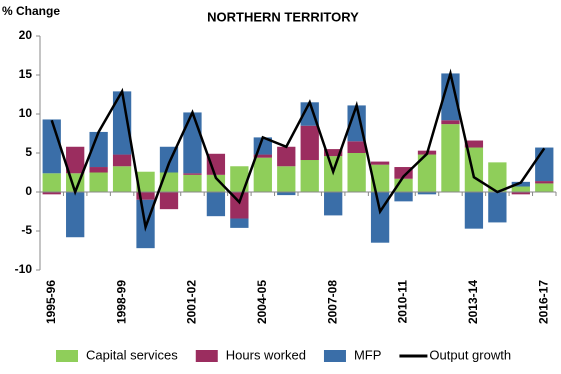 The image size is (561, 374). I want to click on y-tick-label: 15, so click(26, 74).